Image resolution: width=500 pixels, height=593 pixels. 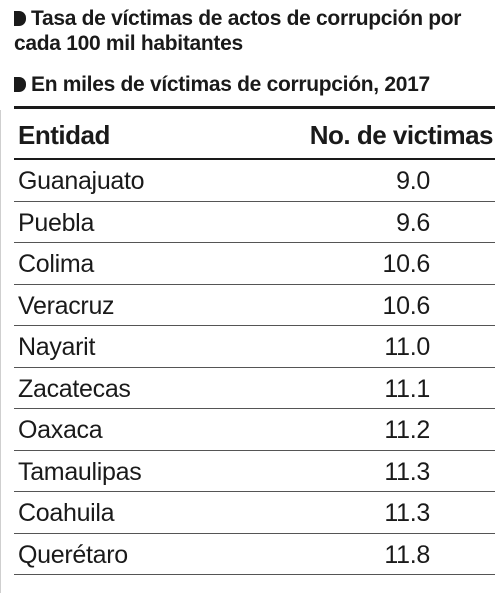 I want to click on table-row: Zacatecas 11.1, so click(x=254, y=388).